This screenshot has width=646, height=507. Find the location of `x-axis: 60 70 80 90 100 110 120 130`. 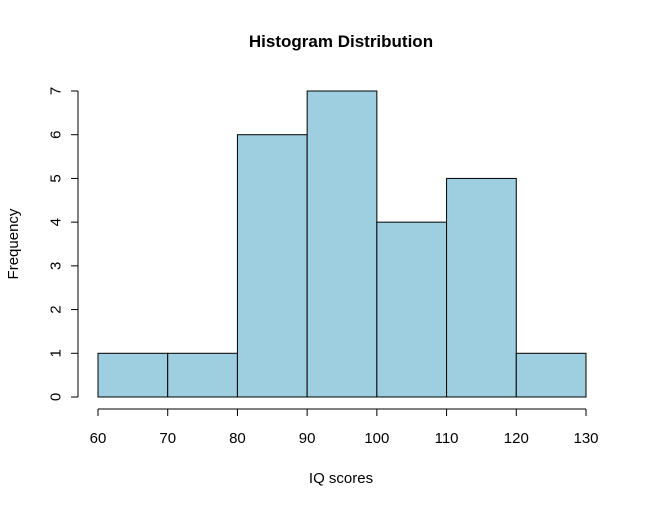

x-axis: 60 70 80 90 100 110 120 130 is located at coordinates (344, 427).